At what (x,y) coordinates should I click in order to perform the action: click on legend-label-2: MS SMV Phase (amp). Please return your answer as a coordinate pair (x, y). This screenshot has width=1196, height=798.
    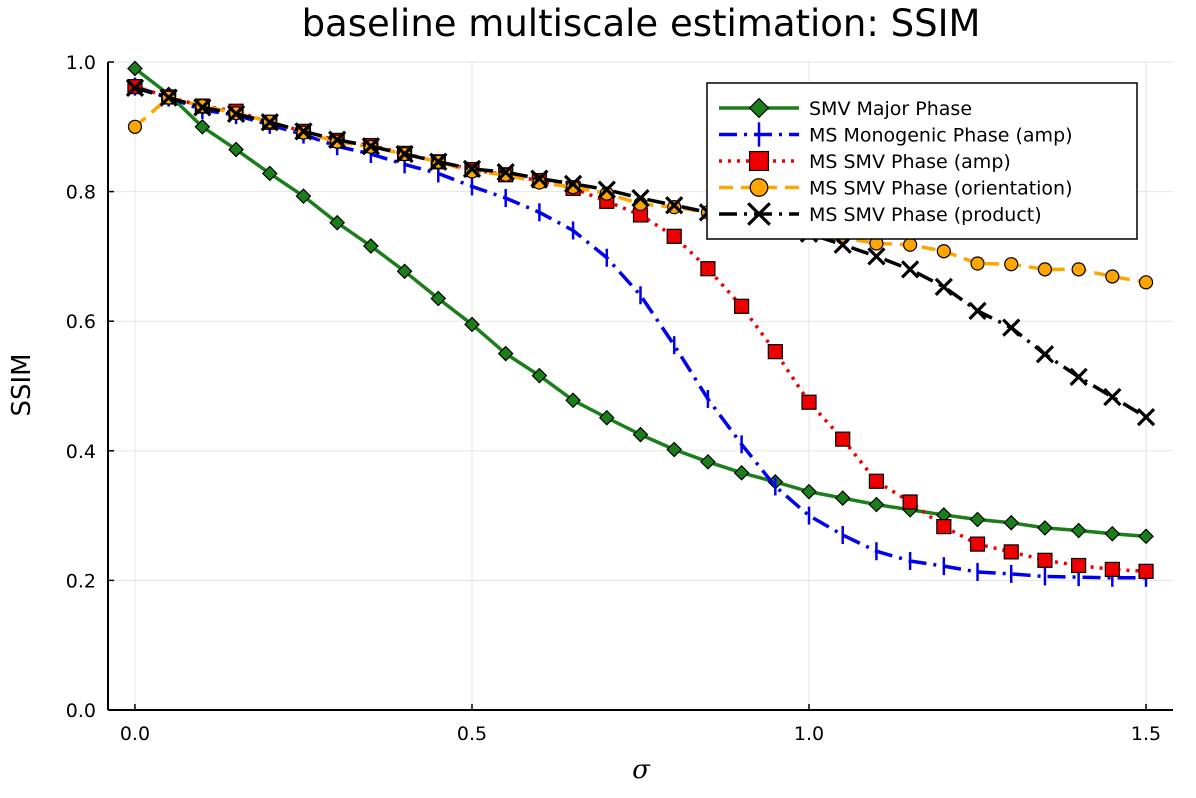
    Looking at the image, I should click on (910, 162).